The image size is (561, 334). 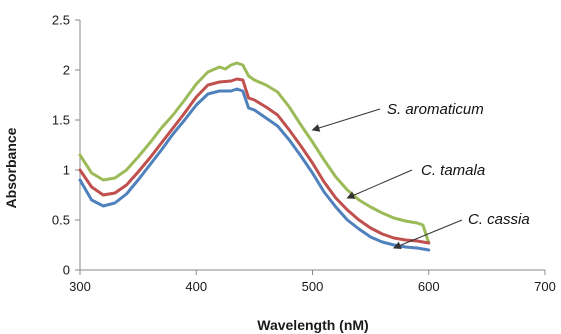 I want to click on x-tick-label: 500, so click(x=313, y=286).